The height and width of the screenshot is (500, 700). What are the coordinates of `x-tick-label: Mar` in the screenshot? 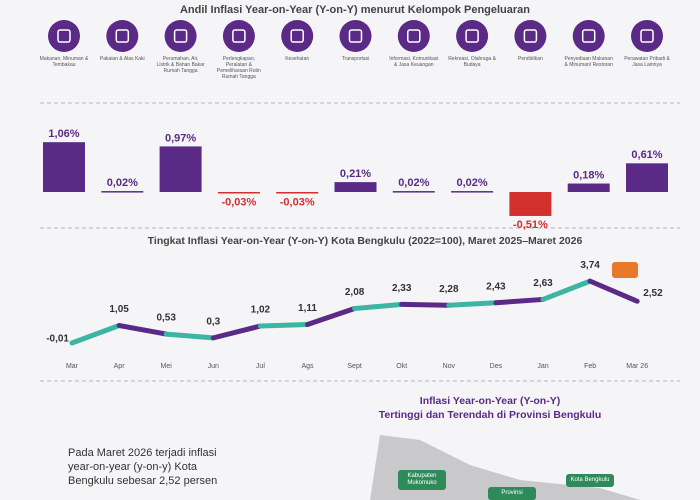 It's located at (72, 366).